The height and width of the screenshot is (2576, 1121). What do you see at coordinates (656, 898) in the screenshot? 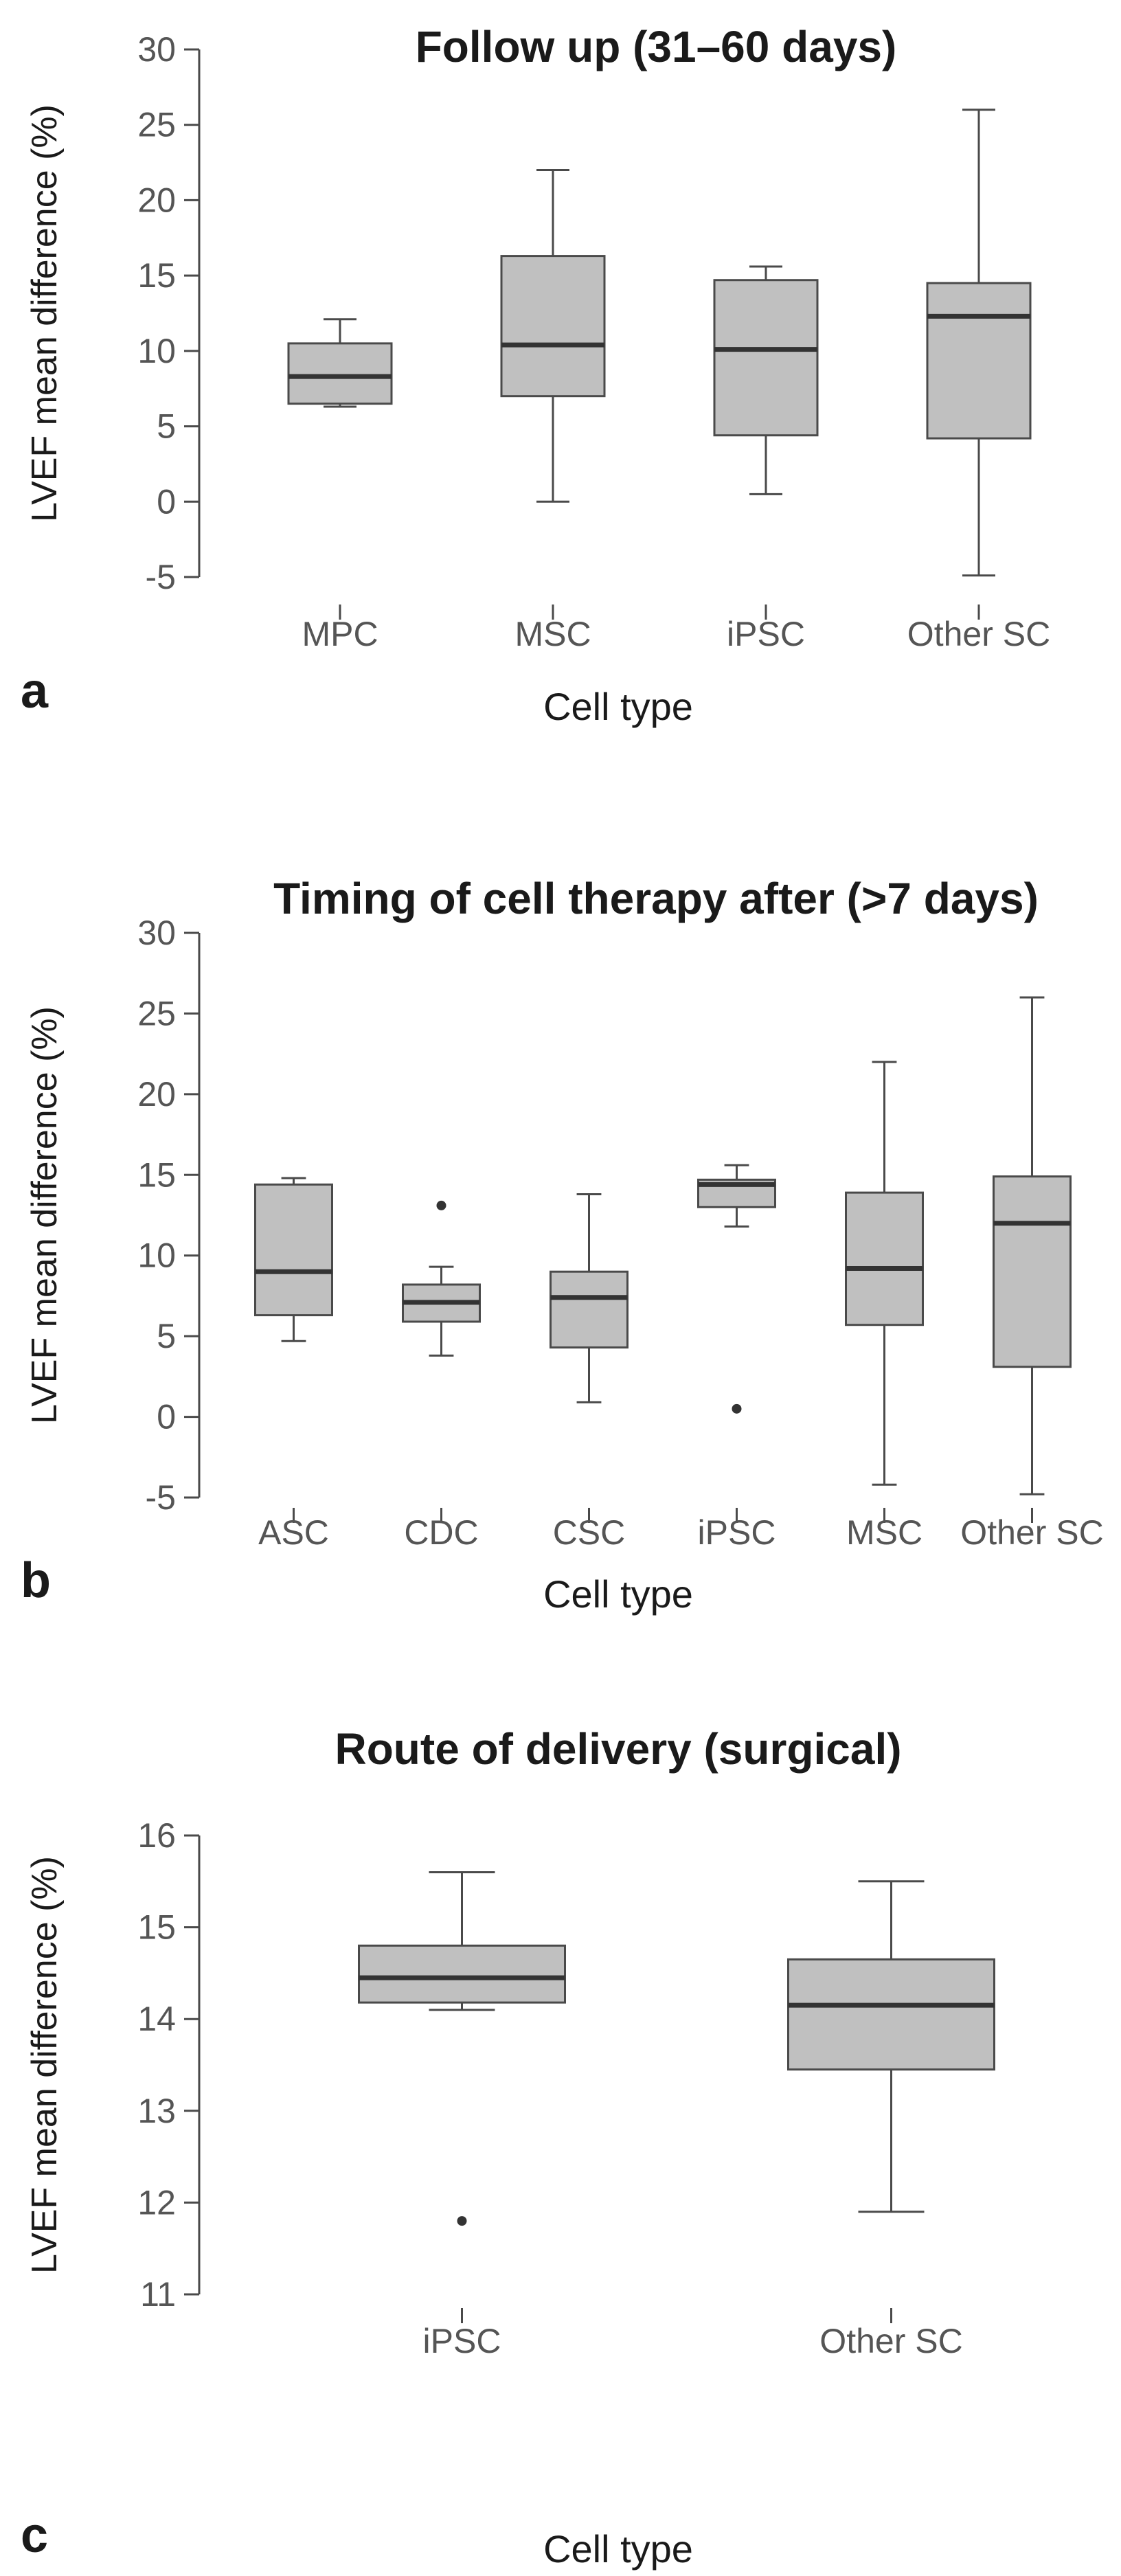
I see `chart-title: Timing of cell therapy after (>7 days)` at bounding box center [656, 898].